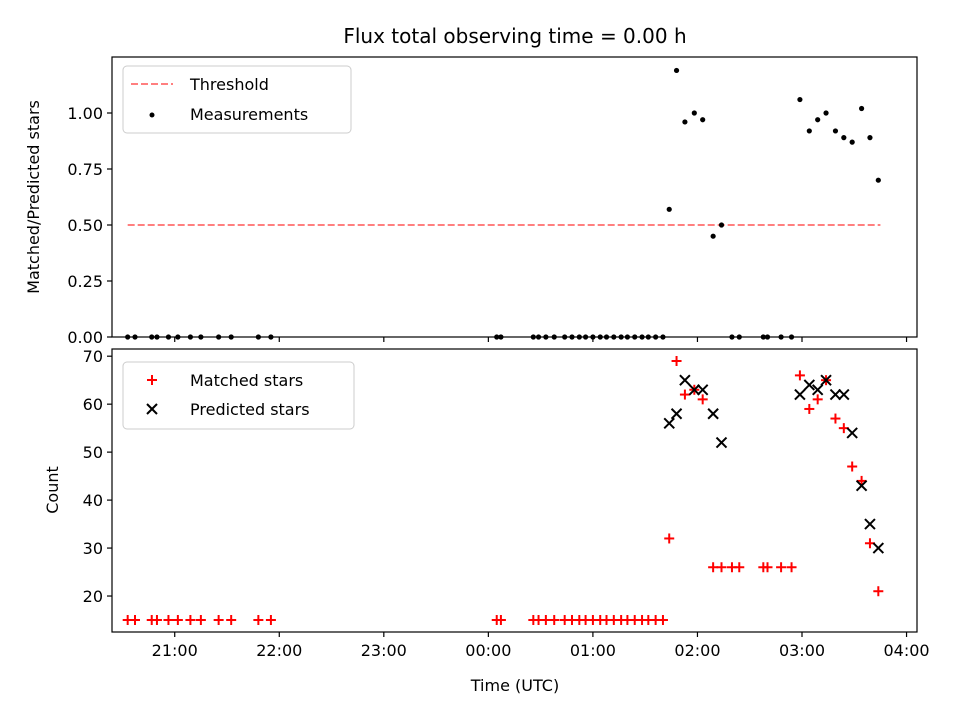 This screenshot has width=960, height=720. Describe the element at coordinates (152, 115) in the screenshot. I see `legend-measurements-marker` at that location.